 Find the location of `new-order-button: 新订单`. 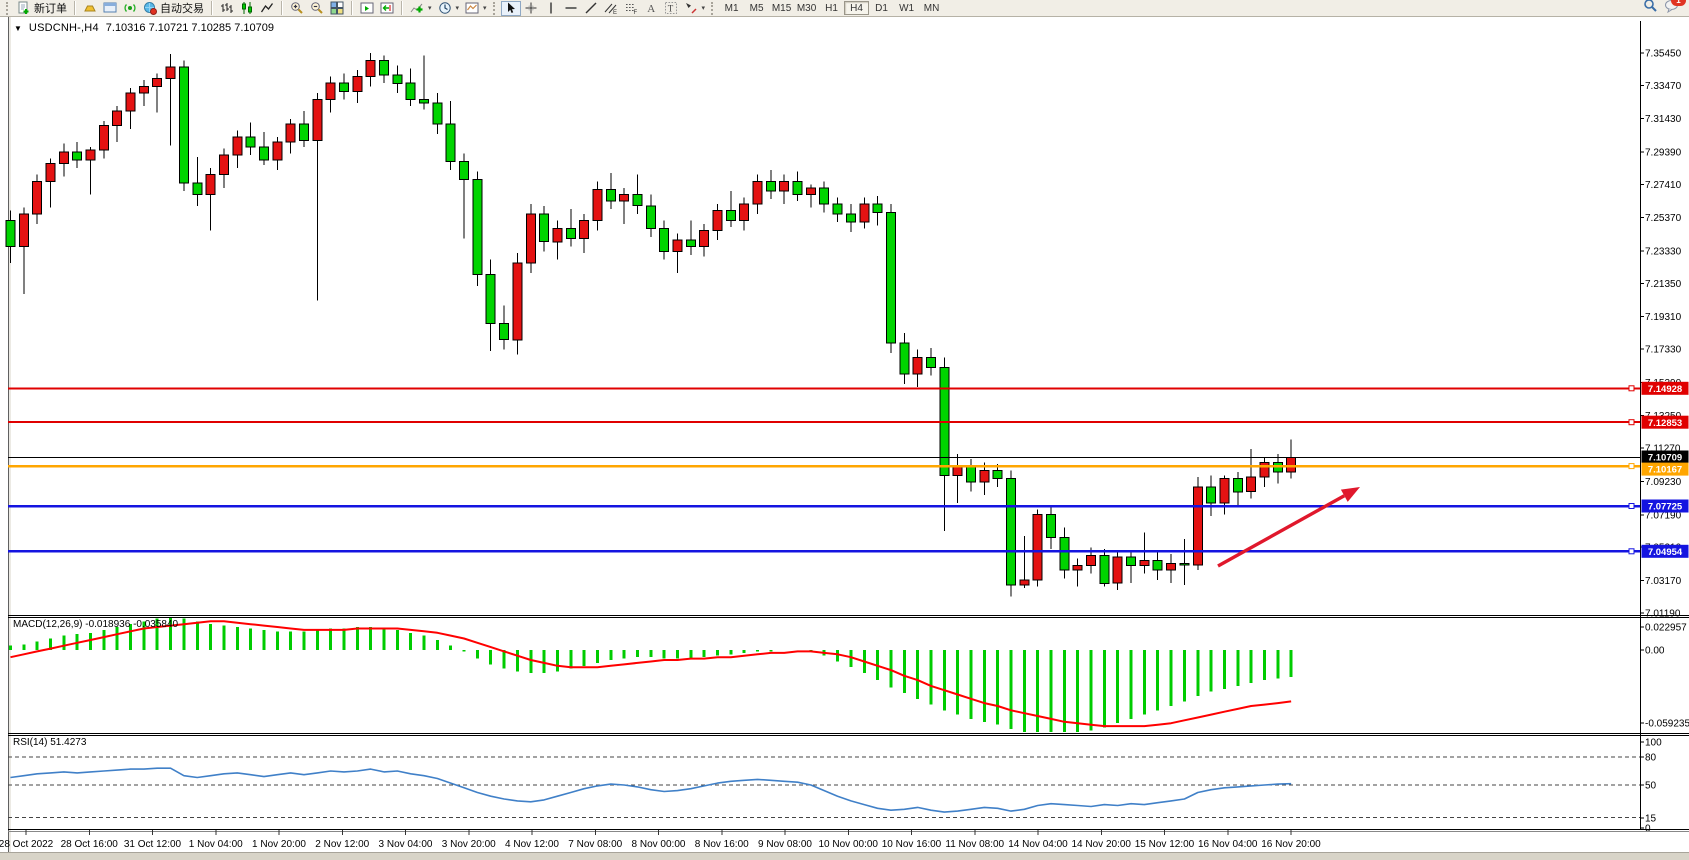

new-order-button: 新订单 is located at coordinates (42, 8).